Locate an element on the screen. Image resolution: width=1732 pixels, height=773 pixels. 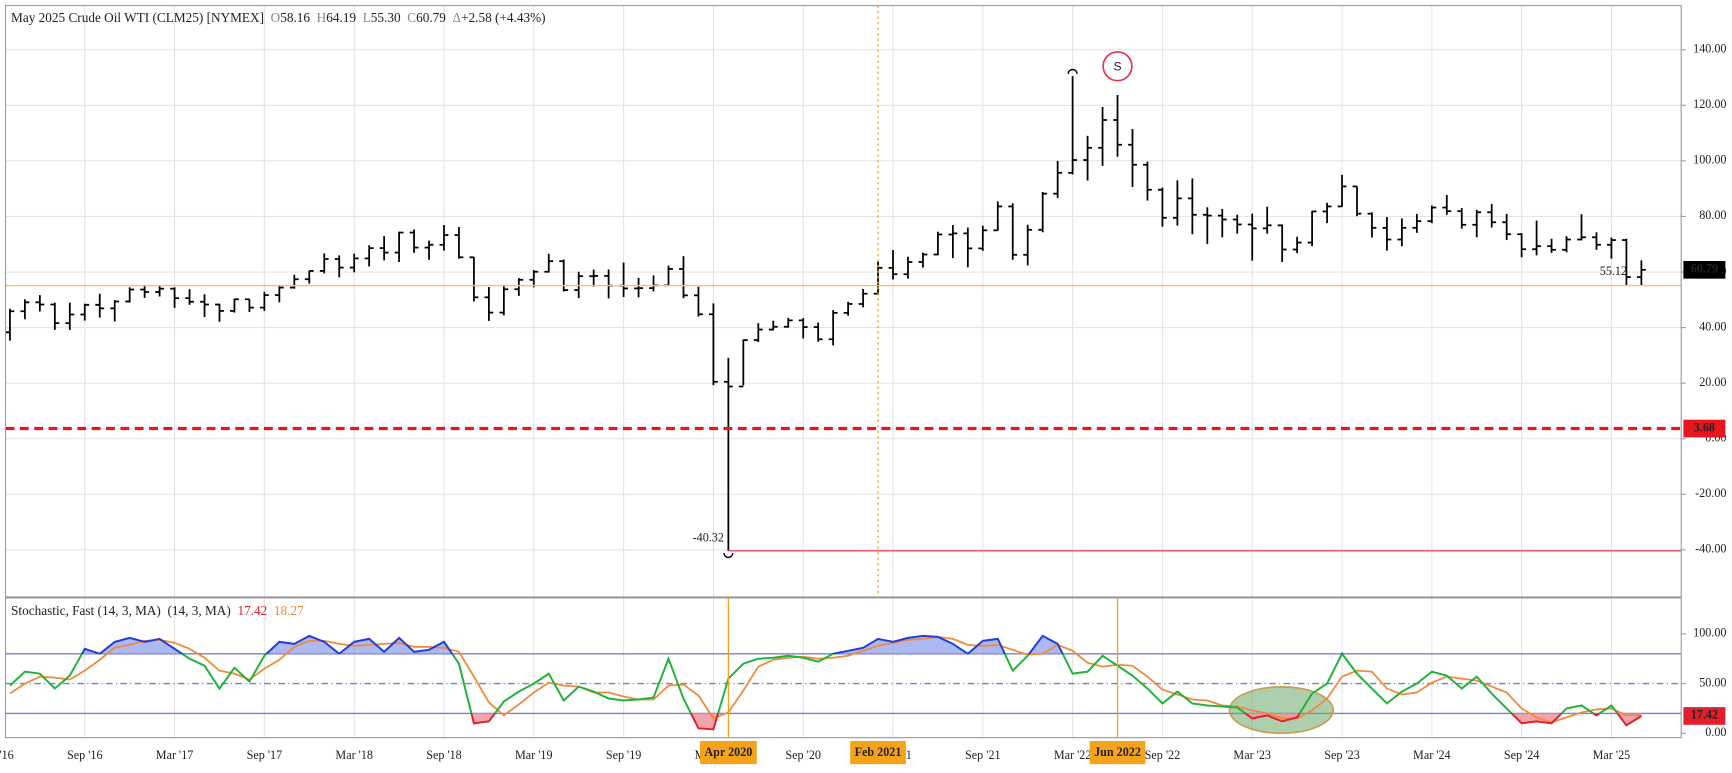
x-tick-label: Sep '19 is located at coordinates (624, 755).